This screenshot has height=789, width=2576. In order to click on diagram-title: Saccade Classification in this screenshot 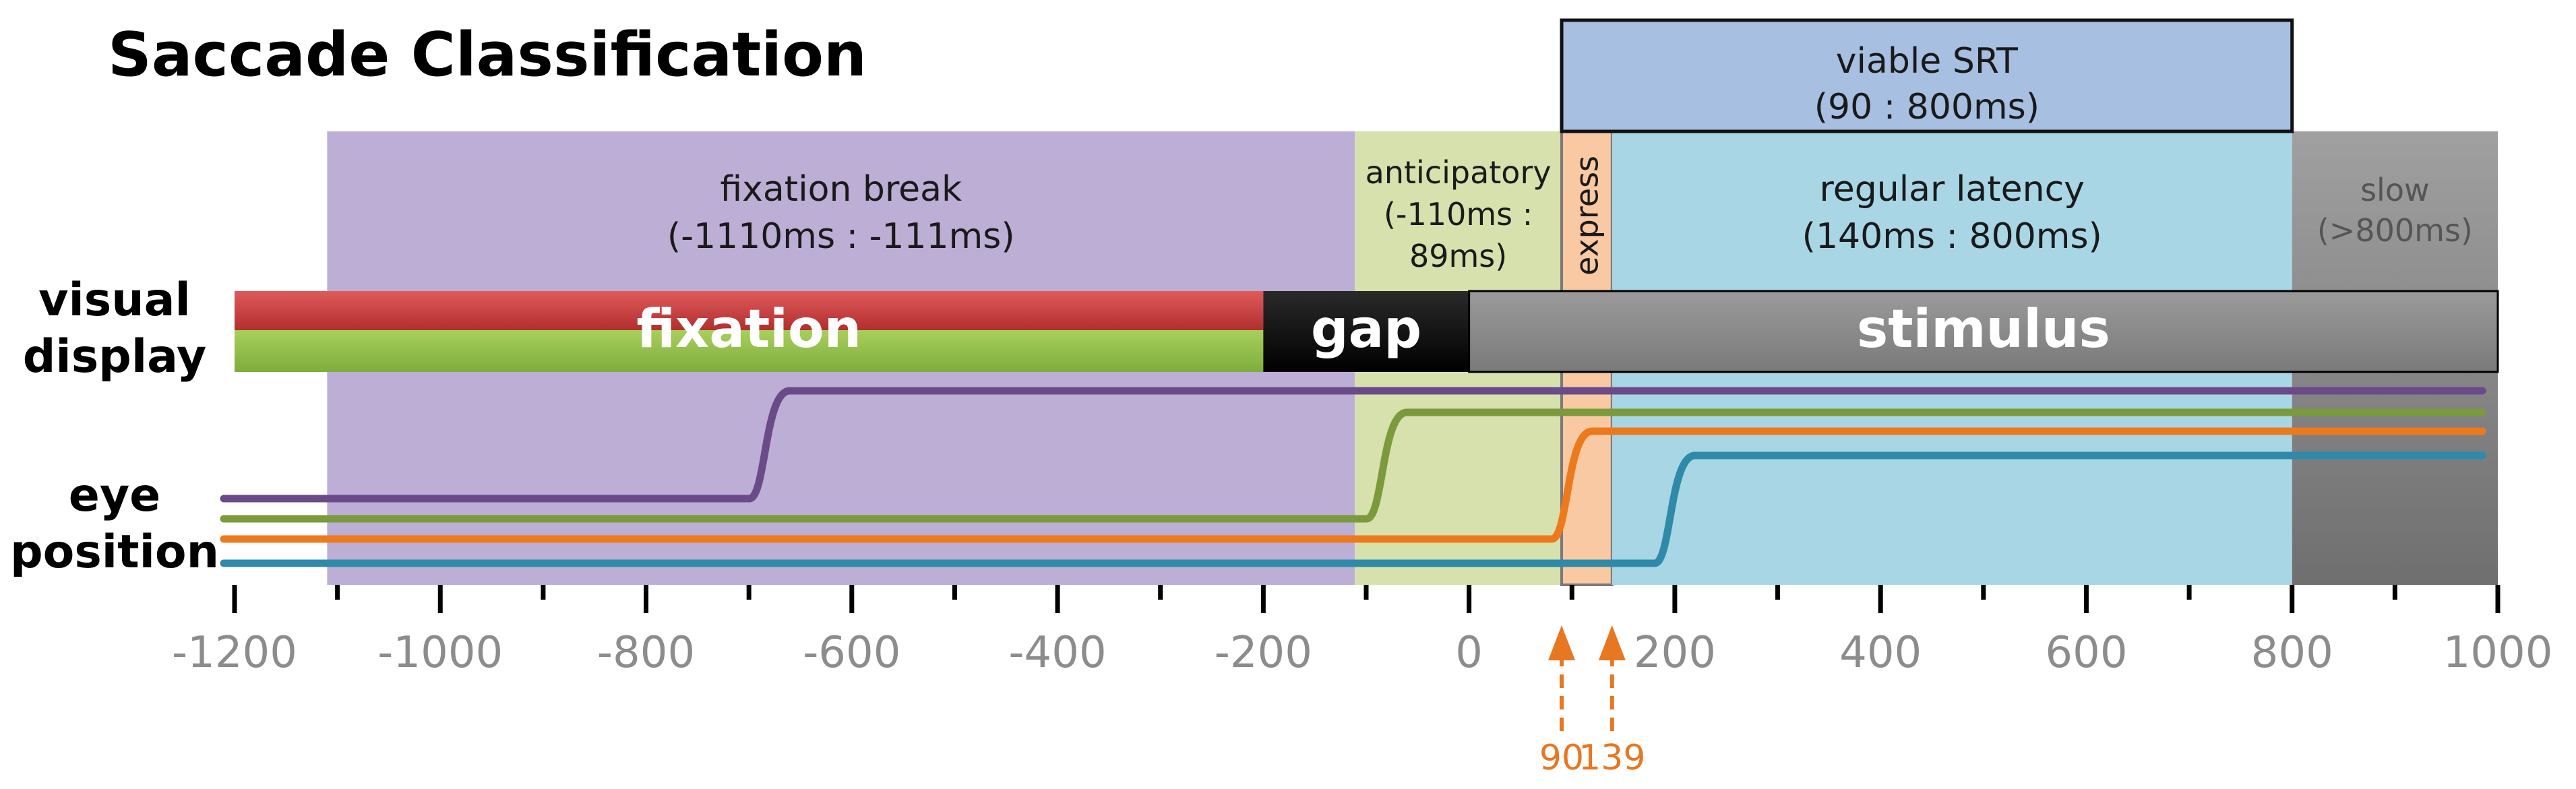, I will do `click(488, 55)`.